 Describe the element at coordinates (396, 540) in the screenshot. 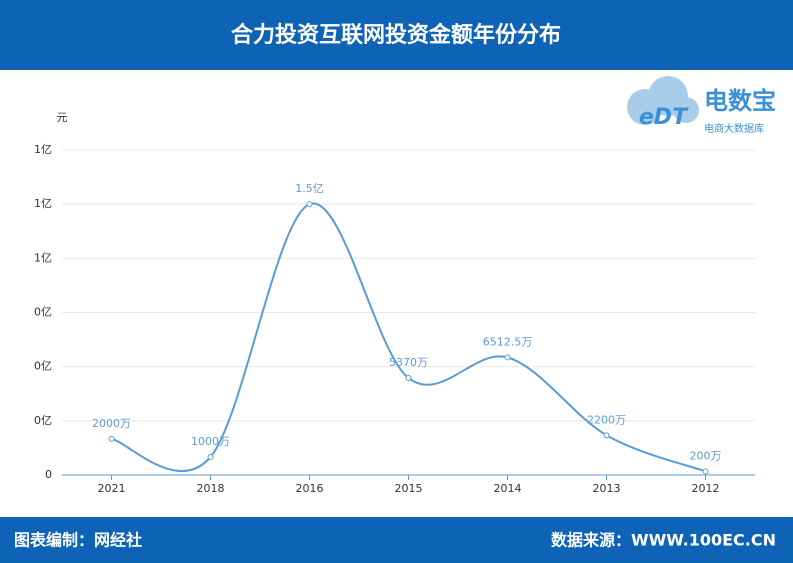

I see `footer-band` at that location.